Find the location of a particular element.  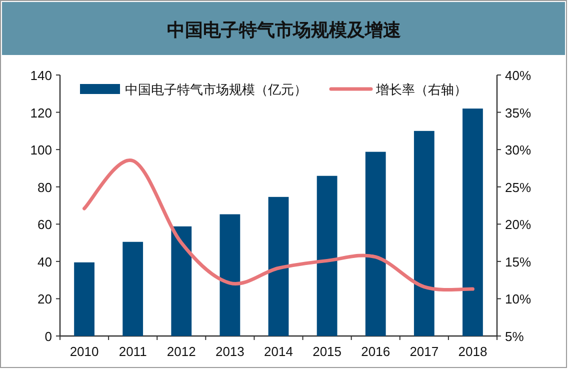

y-tick-label: 0 is located at coordinates (48, 336).